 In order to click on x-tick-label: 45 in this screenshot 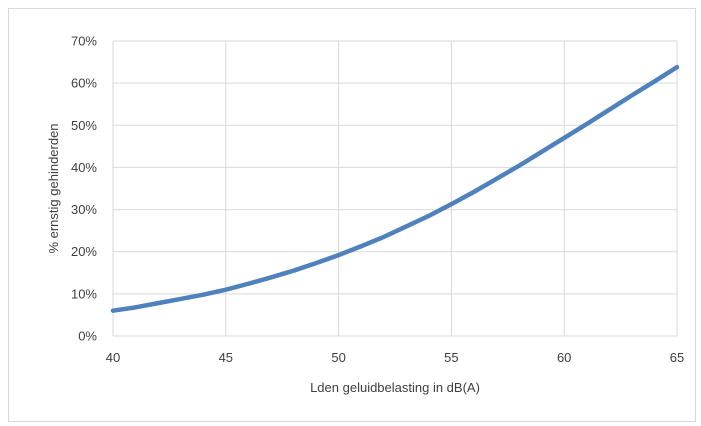, I will do `click(226, 357)`.